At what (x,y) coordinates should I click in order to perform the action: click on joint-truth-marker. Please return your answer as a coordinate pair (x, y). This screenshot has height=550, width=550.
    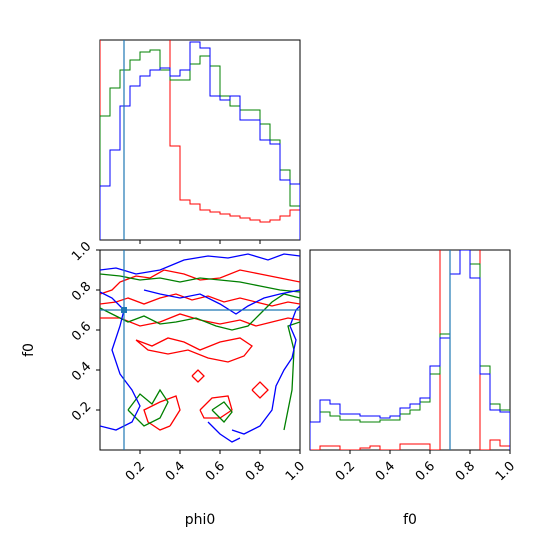
    Looking at the image, I should click on (124, 310).